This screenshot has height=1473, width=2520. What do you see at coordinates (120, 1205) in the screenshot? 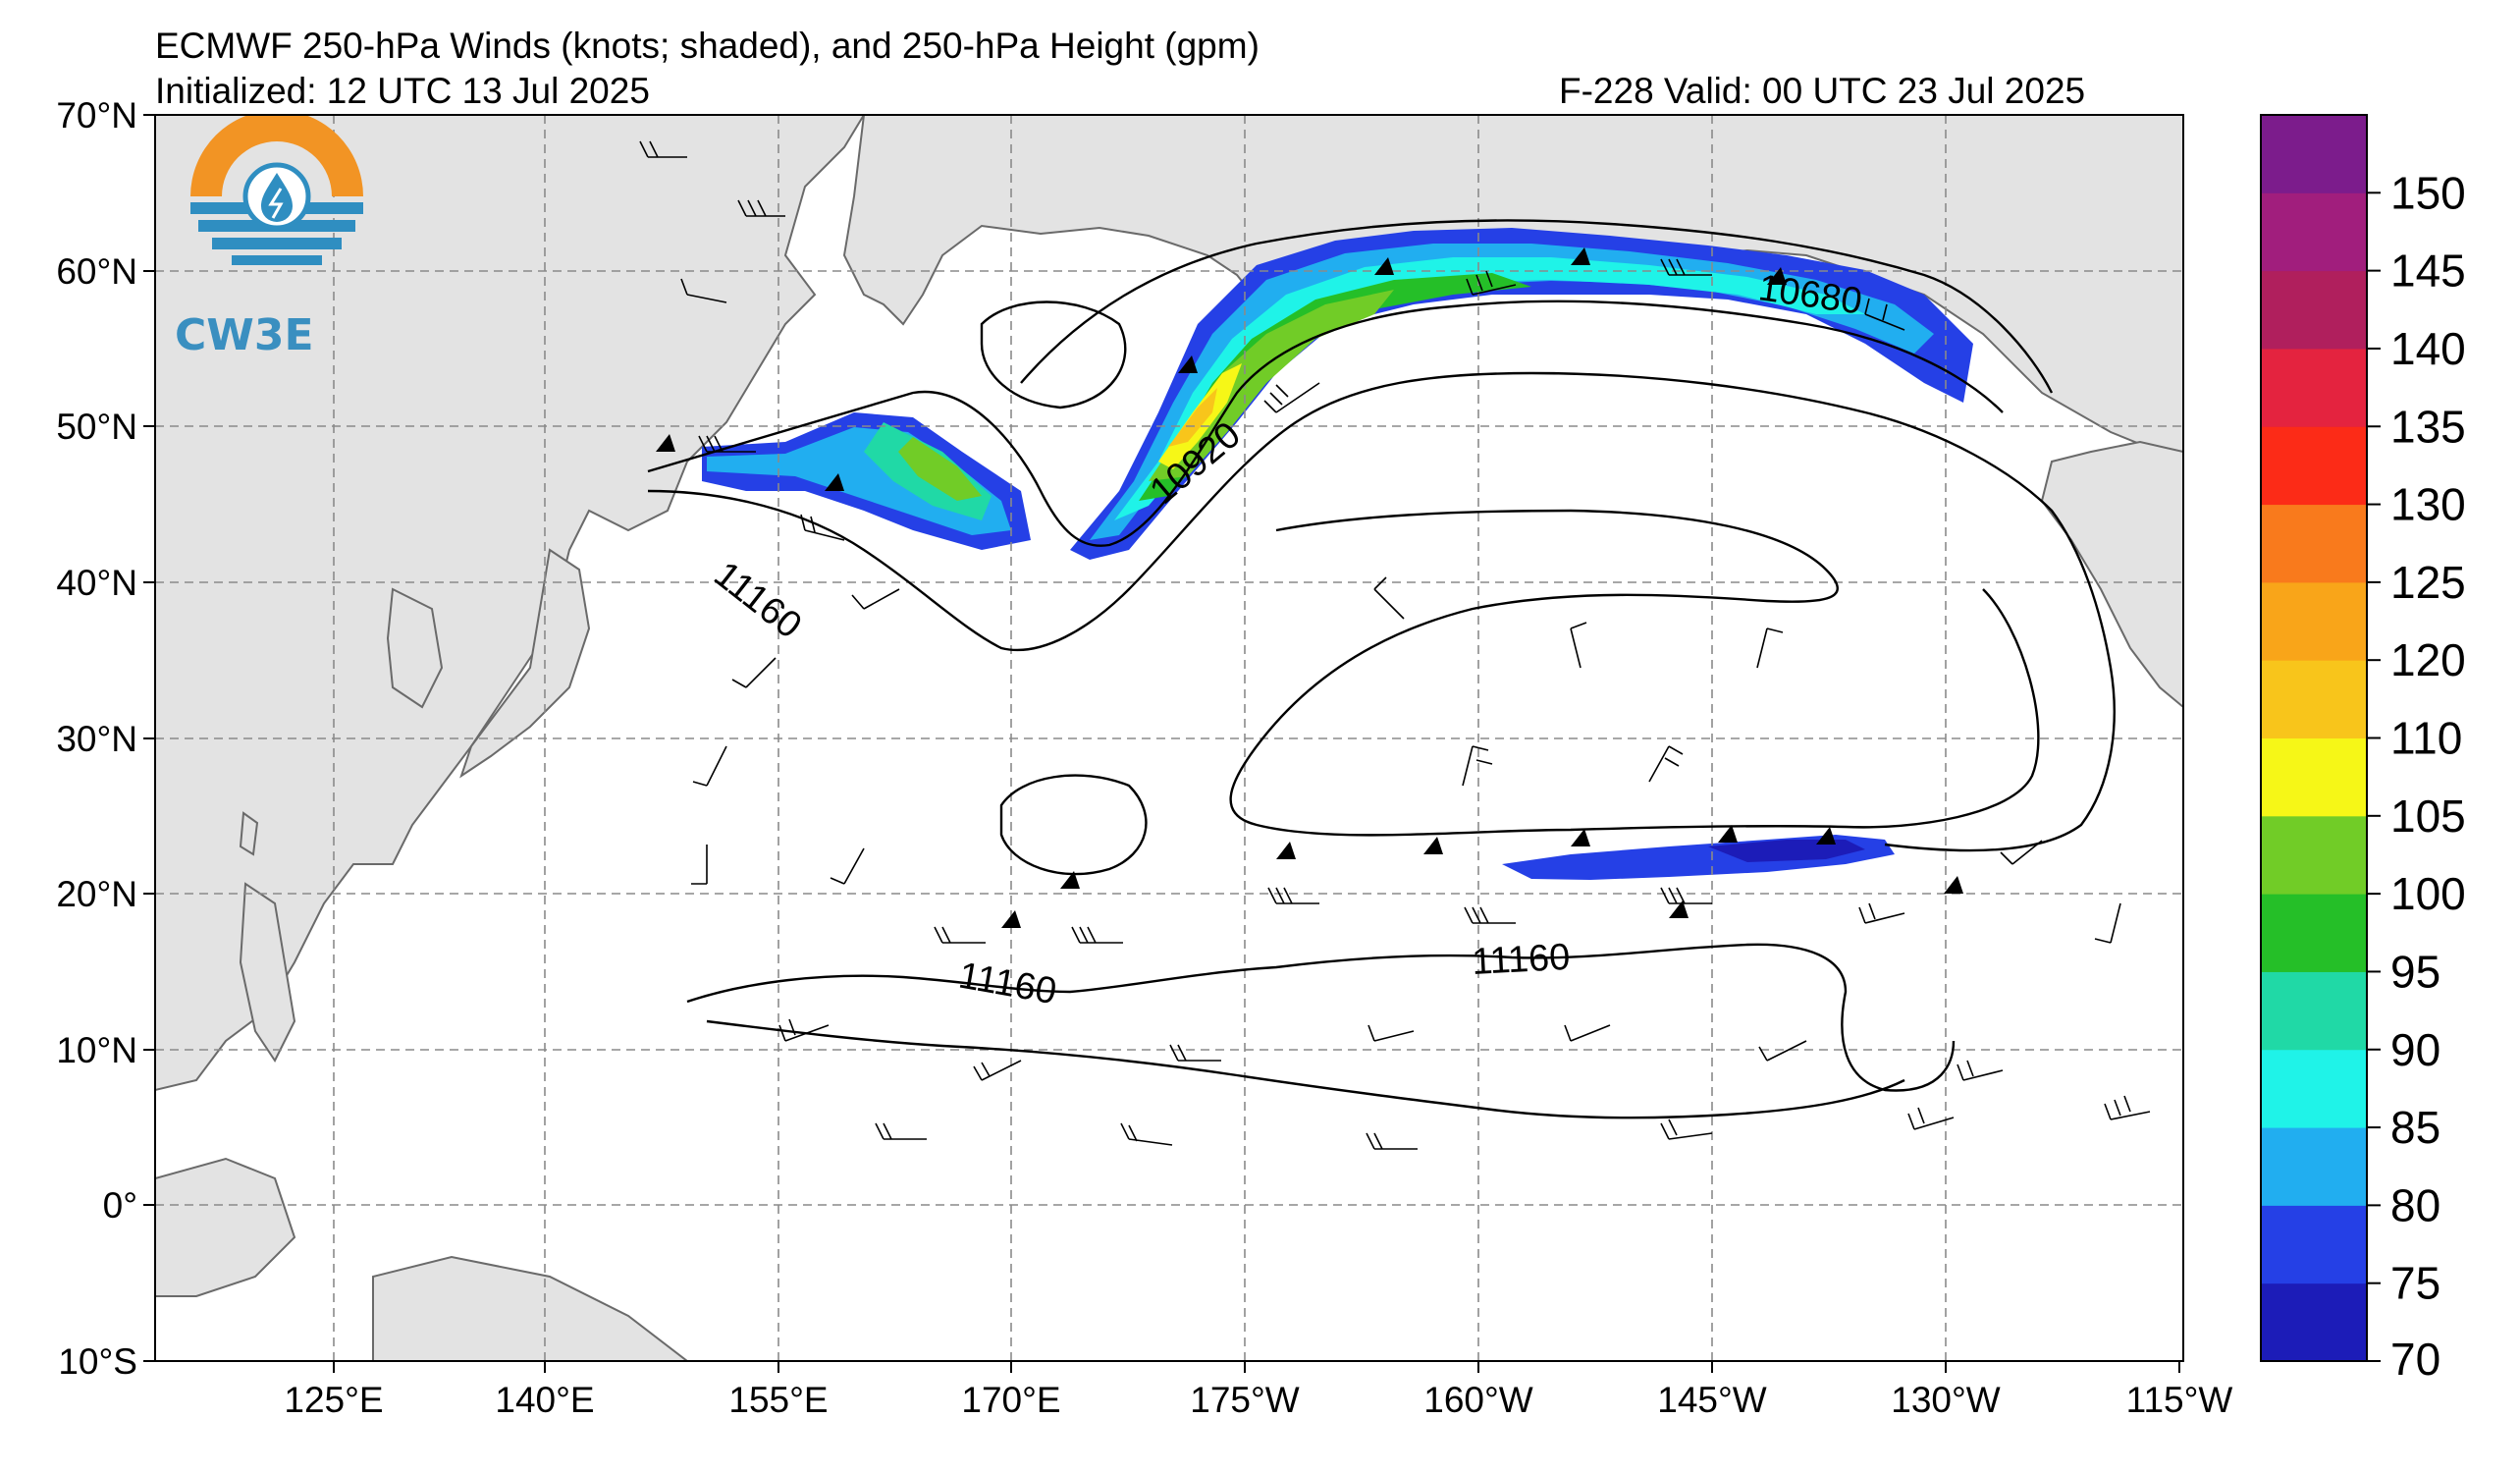
I see `lat-label-0: 0°` at bounding box center [120, 1205].